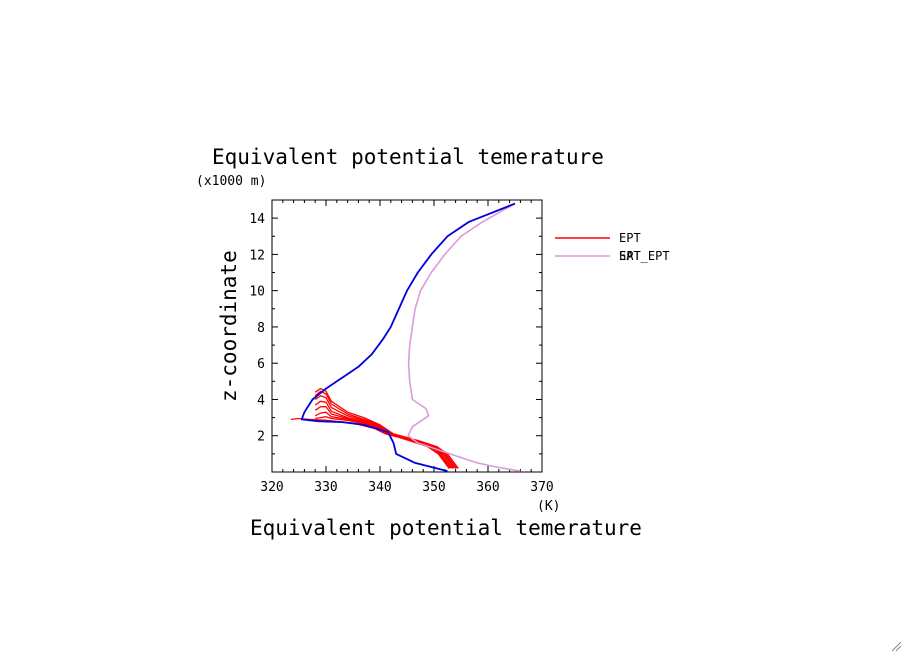 The height and width of the screenshot is (654, 904). What do you see at coordinates (630, 238) in the screenshot?
I see `legend-label-ept: EPT` at bounding box center [630, 238].